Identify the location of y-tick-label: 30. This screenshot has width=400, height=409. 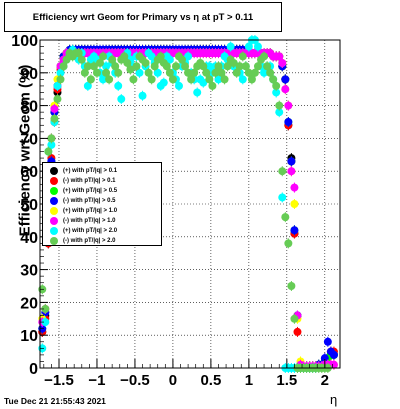
(29, 271).